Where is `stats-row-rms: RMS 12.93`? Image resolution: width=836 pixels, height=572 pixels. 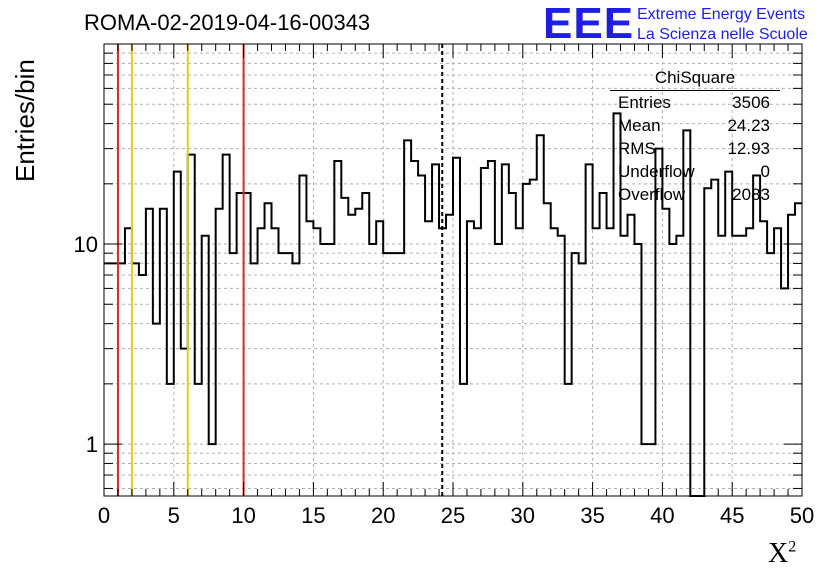
stats-row-rms: RMS 12.93 is located at coordinates (694, 148).